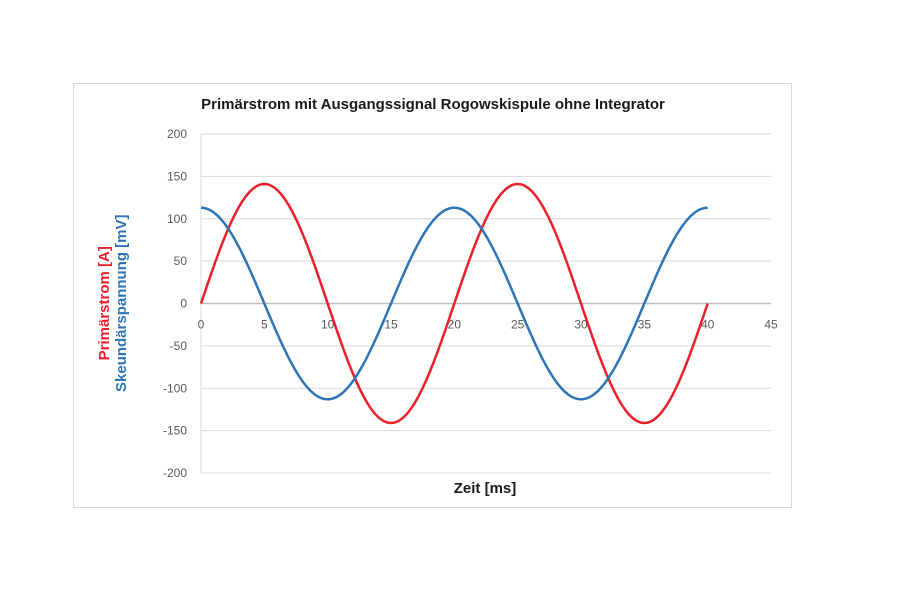  Describe the element at coordinates (488, 325) in the screenshot. I see `x-axis-ticks: 0 5 10 15 20 25 30 35 40 45` at that location.